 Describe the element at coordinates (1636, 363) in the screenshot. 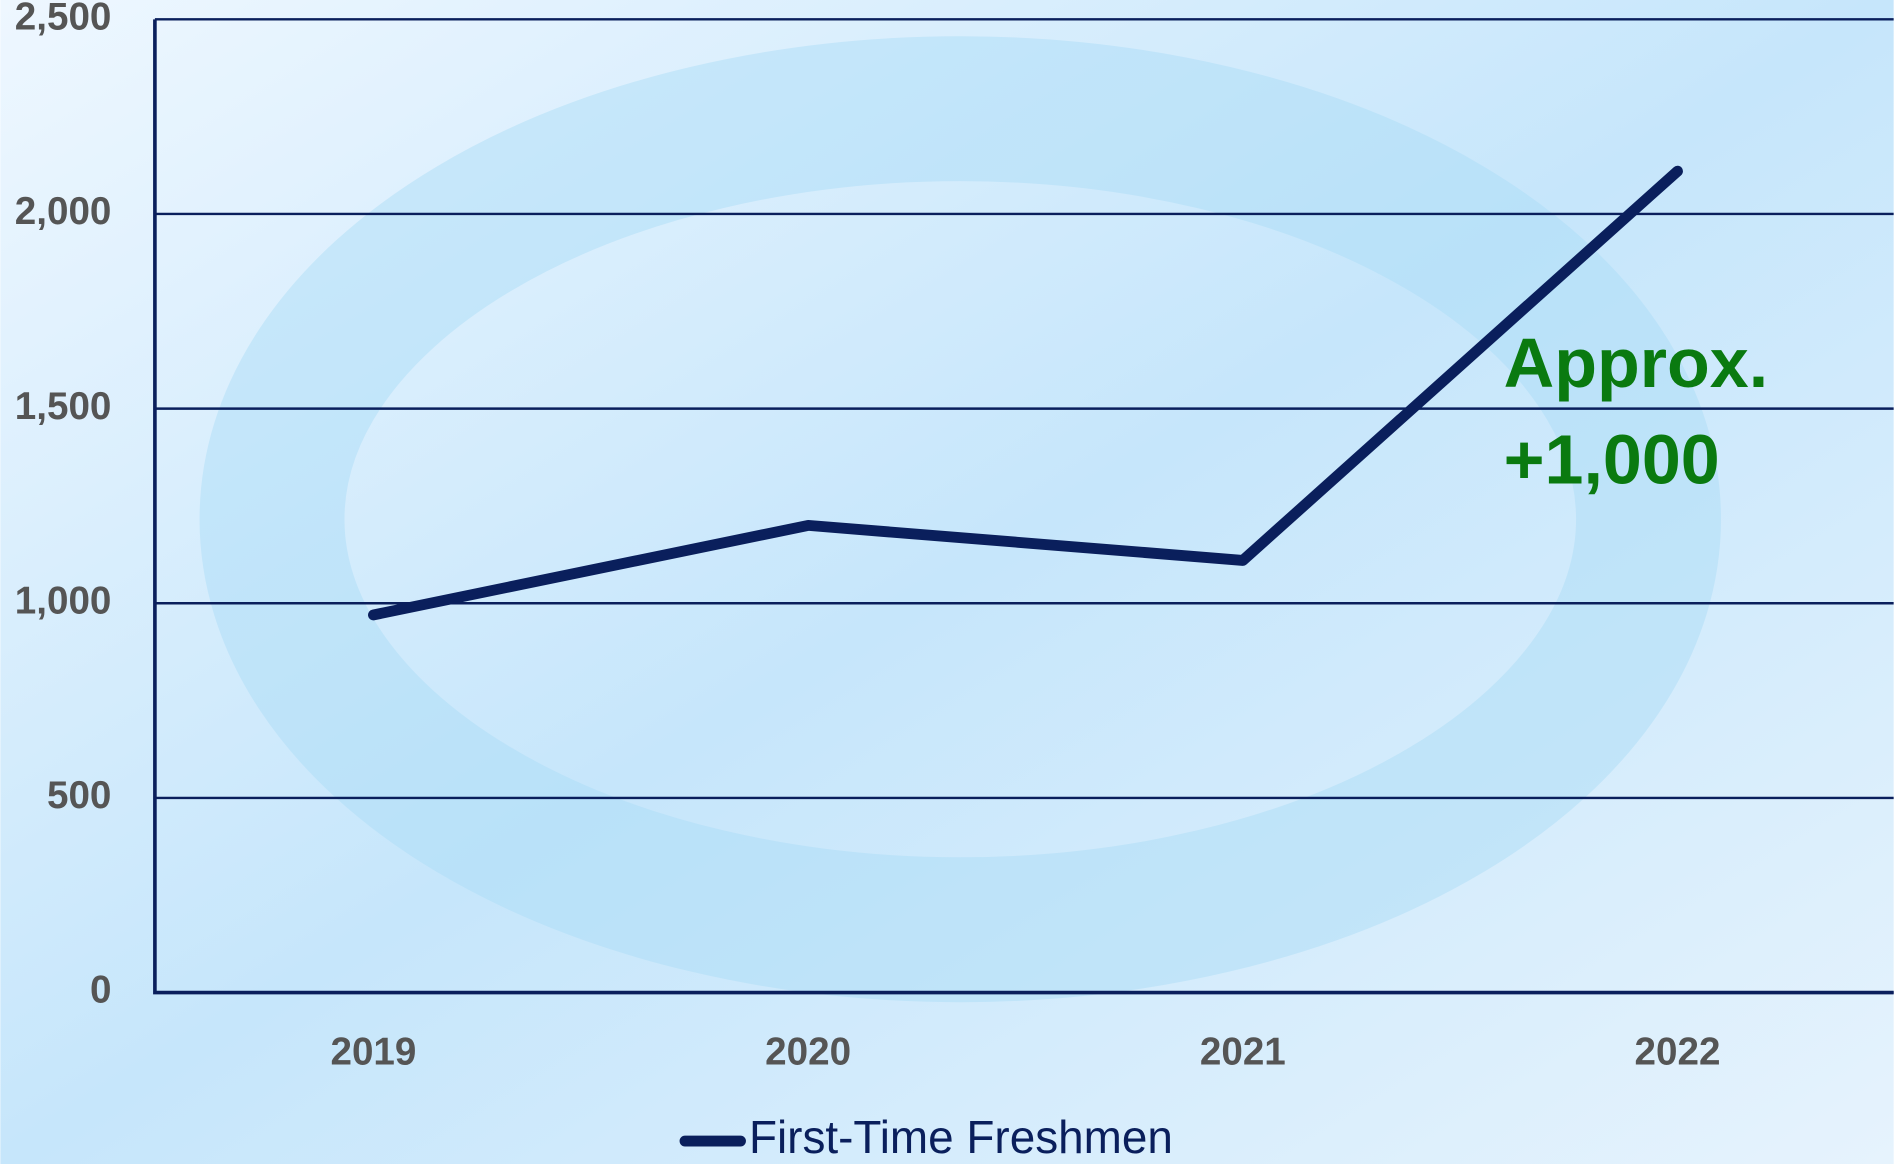

I see `annotation: Approx.` at that location.